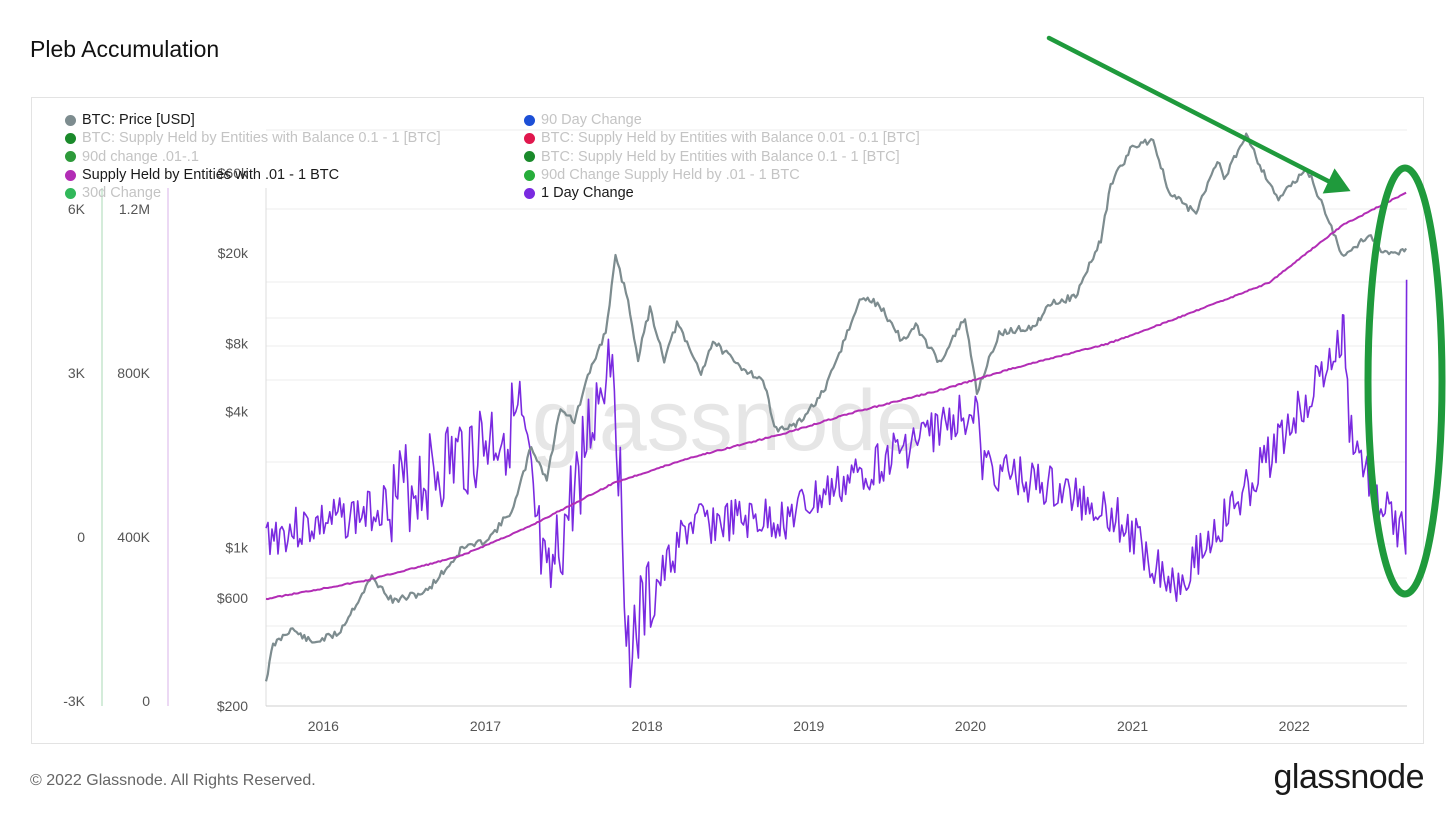 This screenshot has height=819, width=1456. What do you see at coordinates (587, 193) in the screenshot?
I see `legend-label: 1 Day Change` at bounding box center [587, 193].